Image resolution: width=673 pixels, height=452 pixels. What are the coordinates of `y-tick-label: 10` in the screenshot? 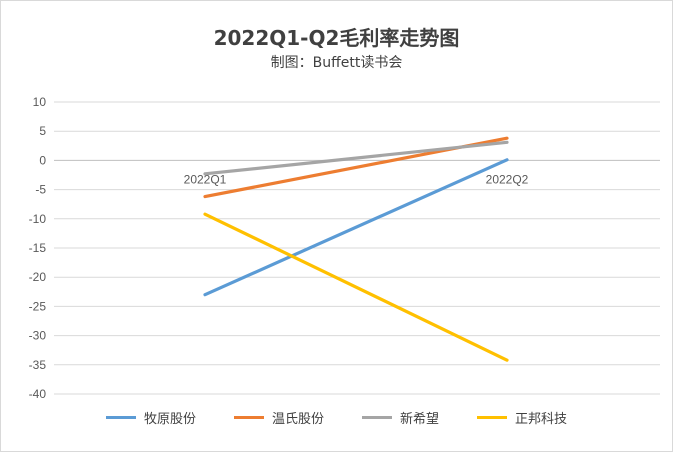 It's located at (40, 102).